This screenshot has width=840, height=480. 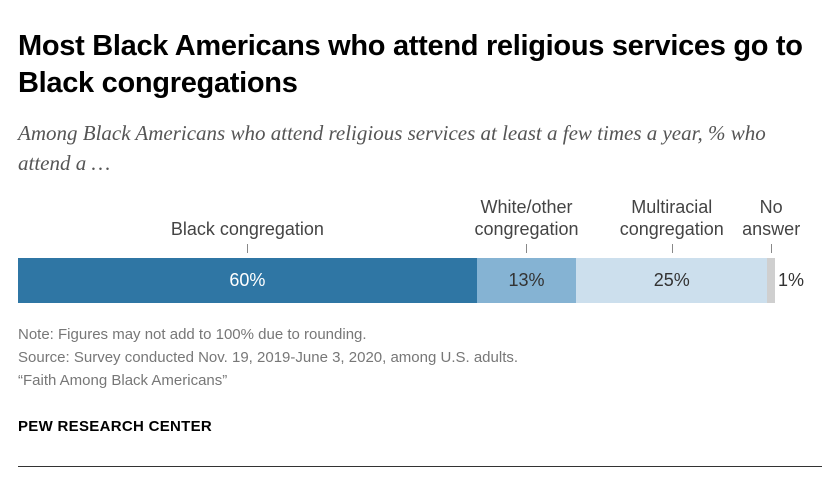 What do you see at coordinates (420, 466) in the screenshot?
I see `bottom-divider` at bounding box center [420, 466].